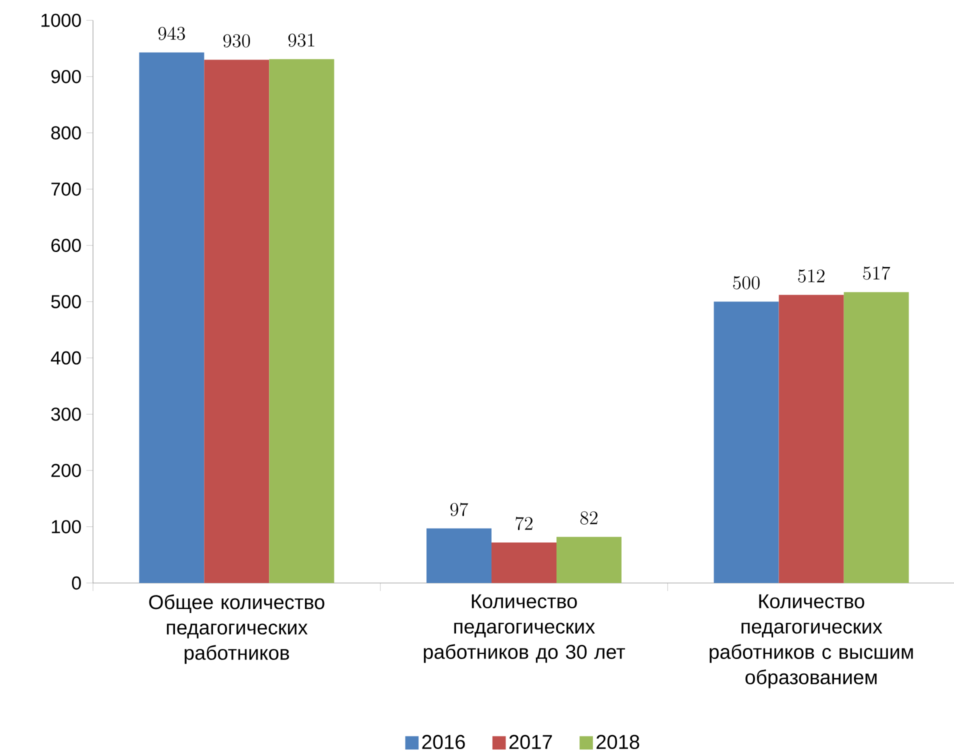 Image resolution: width=954 pixels, height=753 pixels. I want to click on x-tick-label: Общее количество педагогических работников, so click(236, 629).